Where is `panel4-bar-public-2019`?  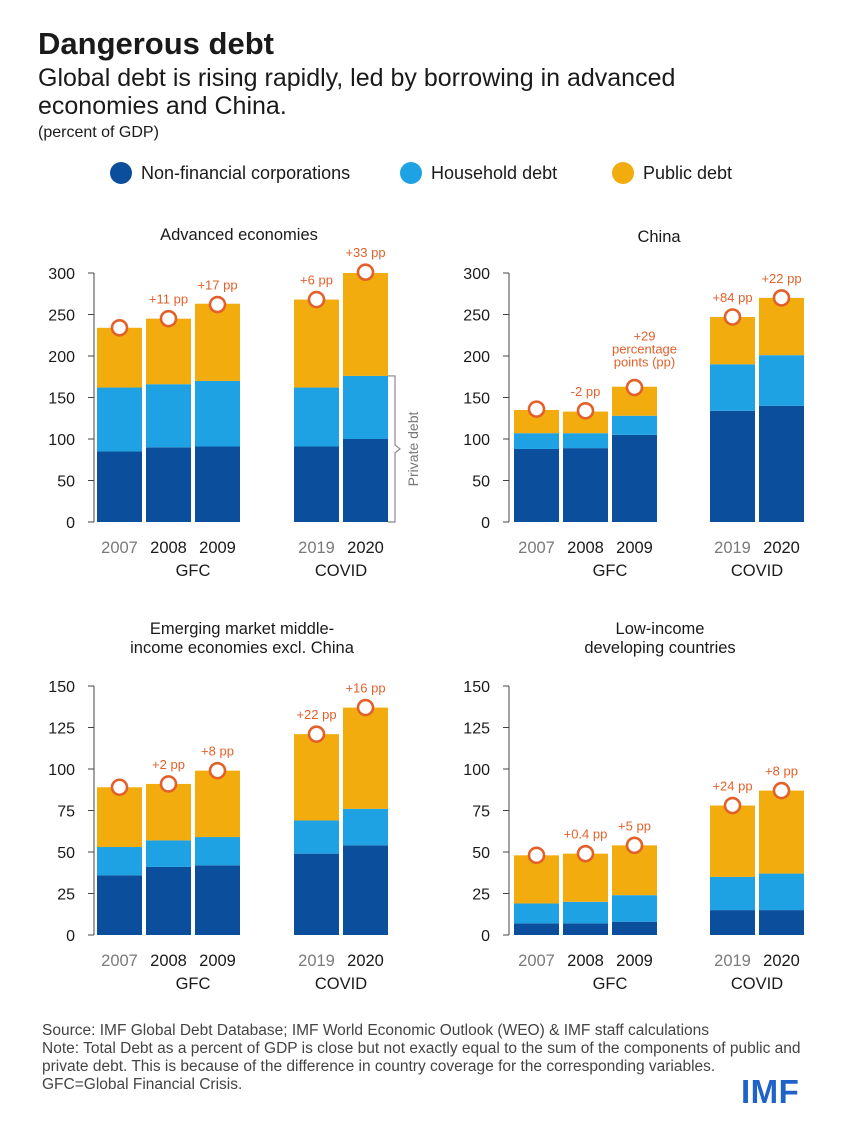 panel4-bar-public-2019 is located at coordinates (732, 841).